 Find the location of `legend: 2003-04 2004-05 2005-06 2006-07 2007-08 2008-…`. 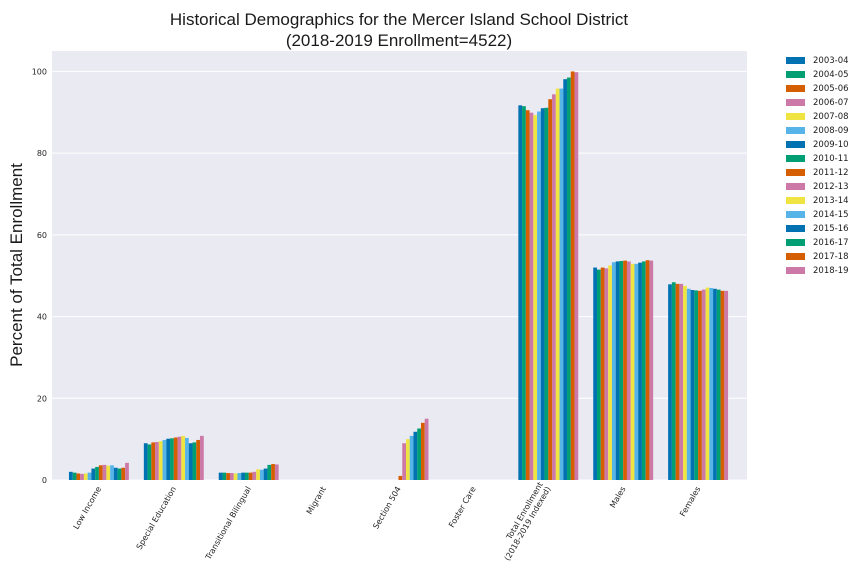

legend: 2003-04 2004-05 2005-06 2006-07 2007-08 2008-… is located at coordinates (817, 166).